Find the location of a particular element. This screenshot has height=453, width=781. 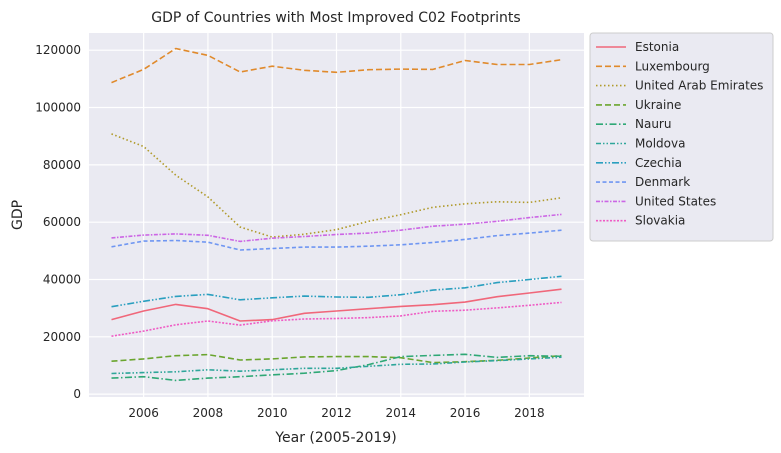

y-tick-label: 20000 is located at coordinates (62, 337).